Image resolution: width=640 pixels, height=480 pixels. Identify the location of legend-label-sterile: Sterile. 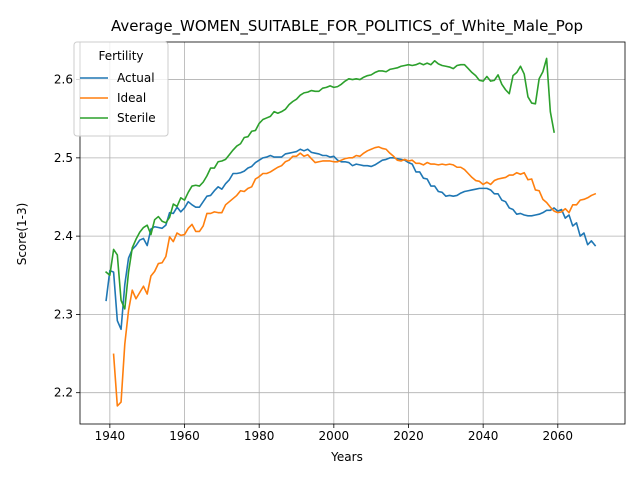
(136, 118).